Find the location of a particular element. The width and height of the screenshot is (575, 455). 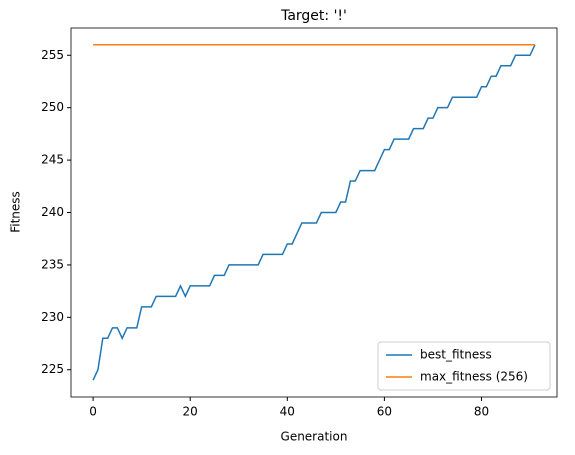

x-tick-label: 80 is located at coordinates (481, 412).